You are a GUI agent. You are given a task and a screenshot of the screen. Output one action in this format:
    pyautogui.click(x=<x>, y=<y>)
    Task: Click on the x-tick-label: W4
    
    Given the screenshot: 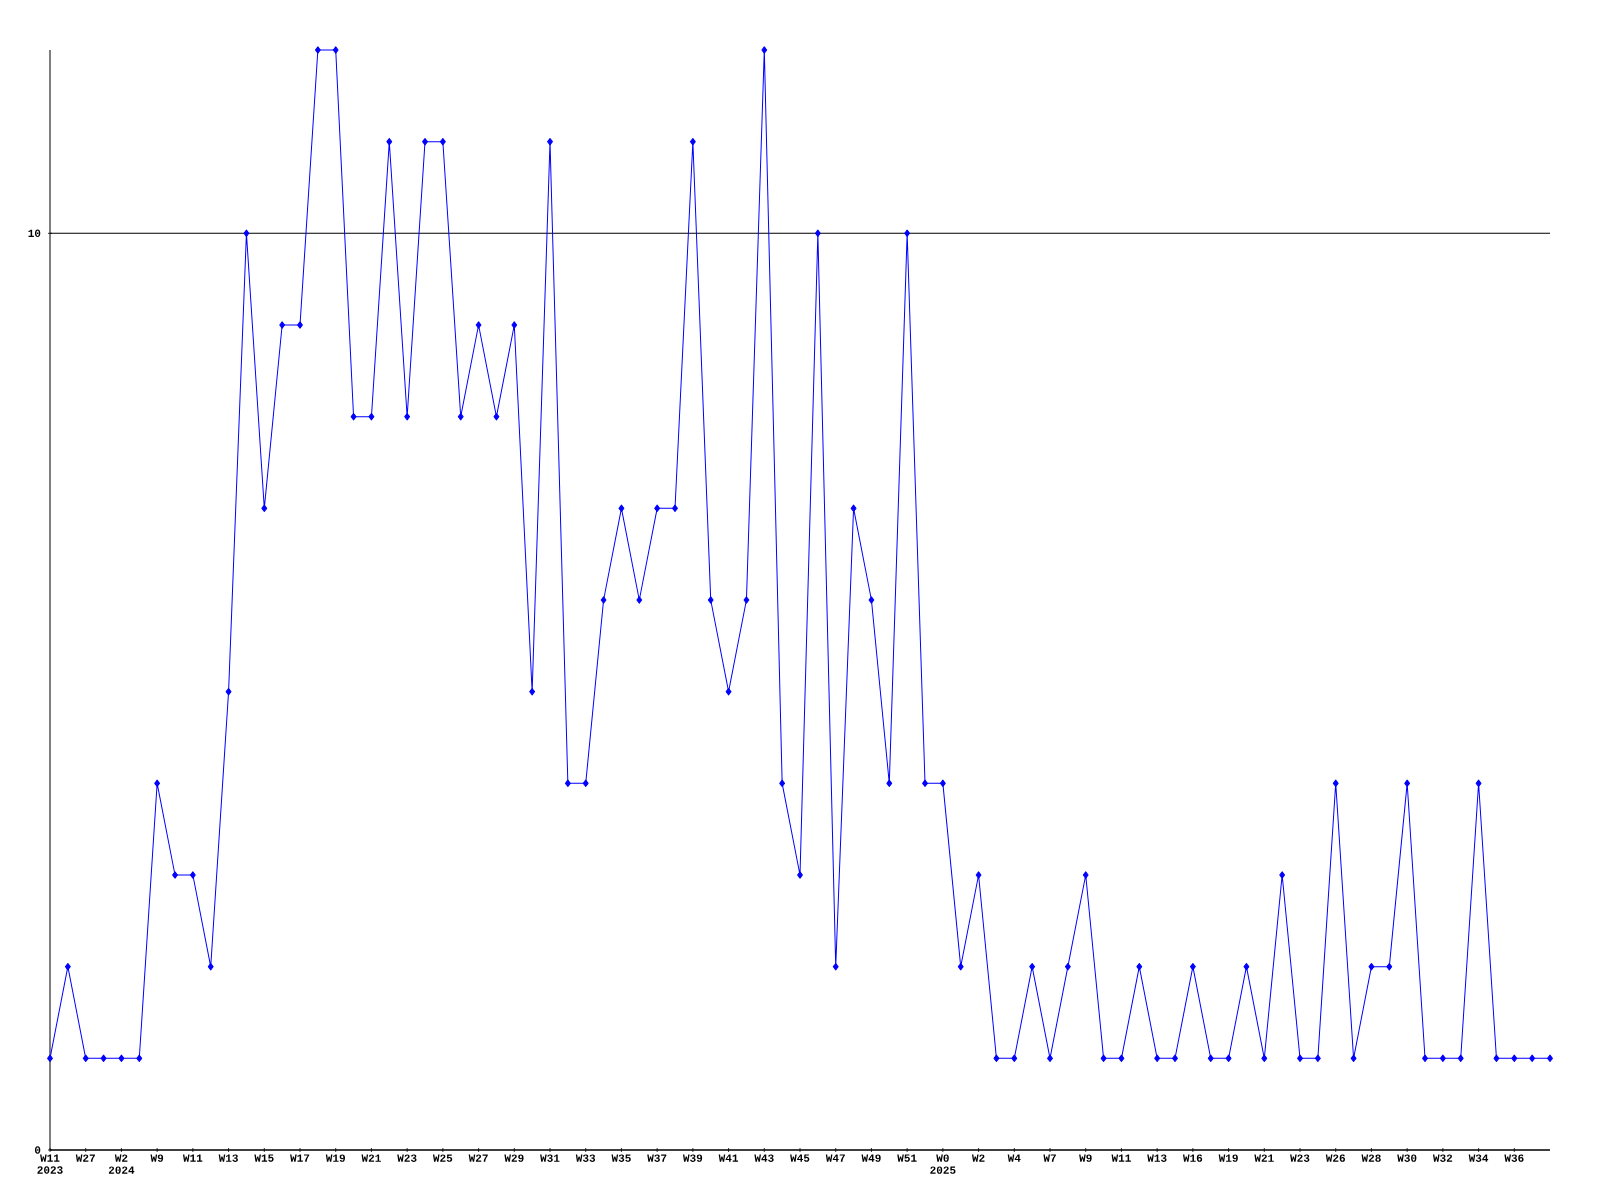 What is the action you would take?
    pyautogui.click(x=1014, y=1158)
    